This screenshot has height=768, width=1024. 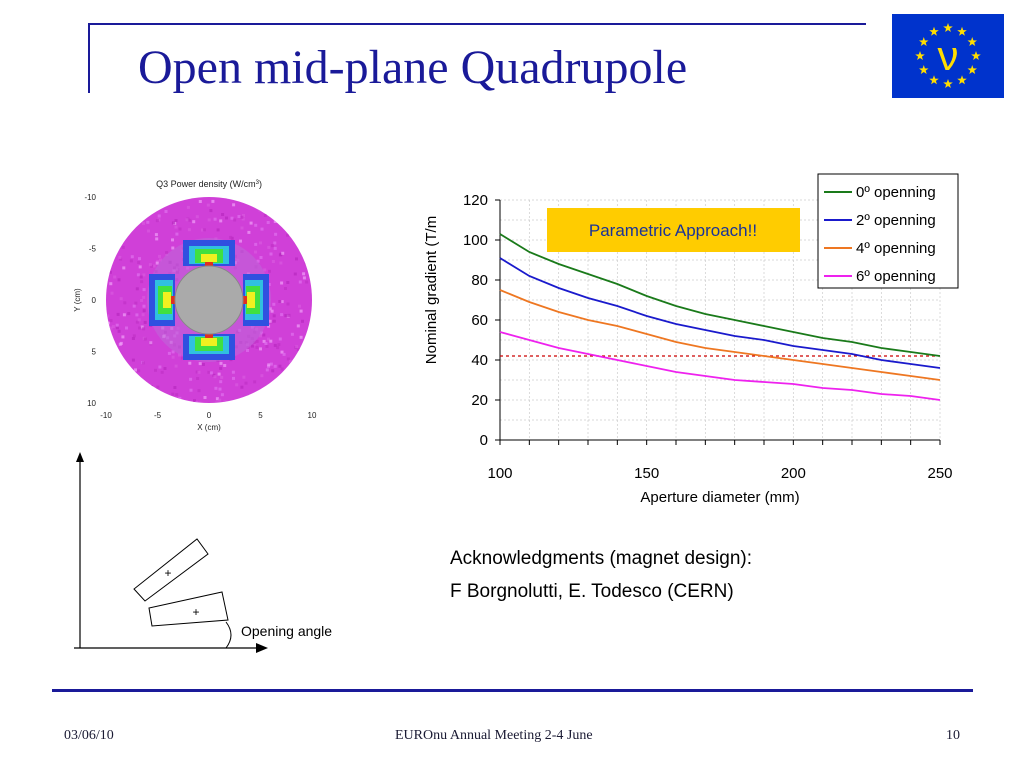 What do you see at coordinates (793, 473) in the screenshot?
I see `chart-xtick-label: 200` at bounding box center [793, 473].